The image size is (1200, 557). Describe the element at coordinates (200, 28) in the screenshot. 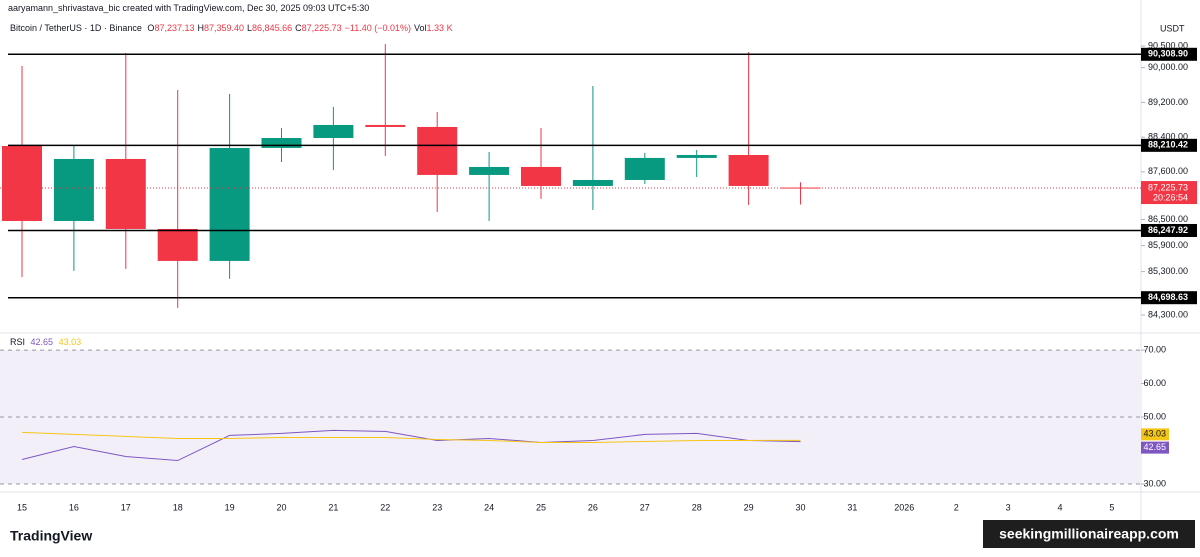

I see `ohlc-key: H` at that location.